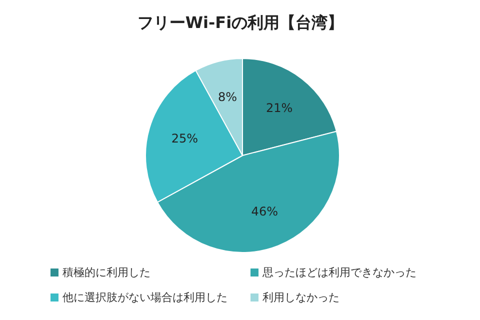 The width and height of the screenshot is (480, 320). I want to click on legend-label: 利用しなかった, so click(301, 297).